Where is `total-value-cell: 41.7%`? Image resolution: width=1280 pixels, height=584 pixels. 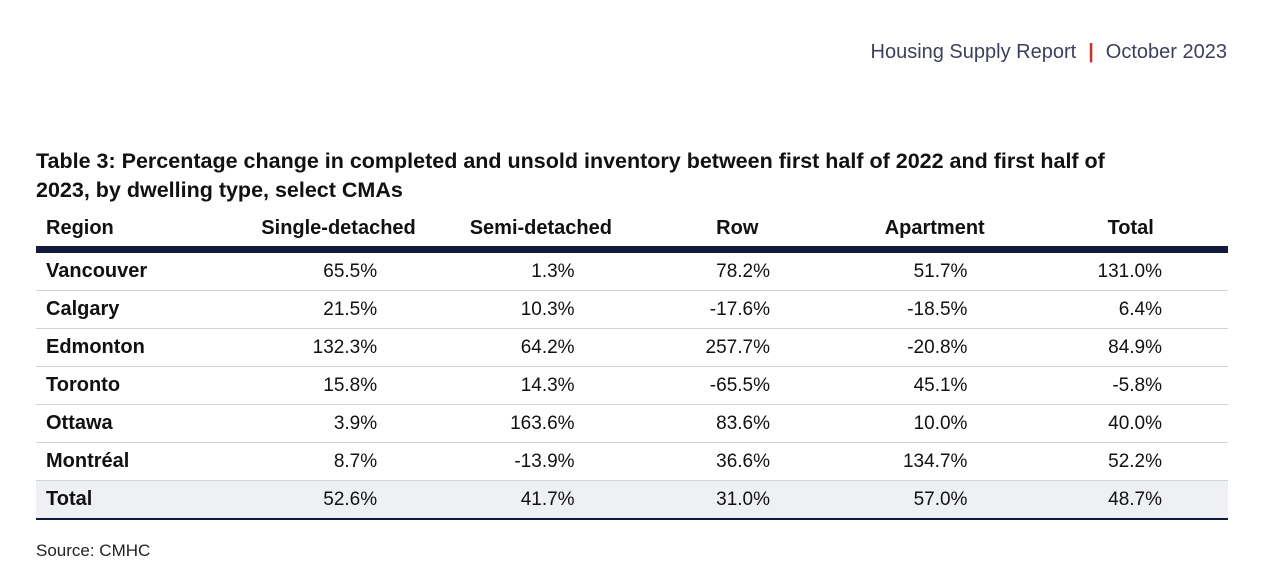
total-value-cell: 41.7% is located at coordinates (541, 500).